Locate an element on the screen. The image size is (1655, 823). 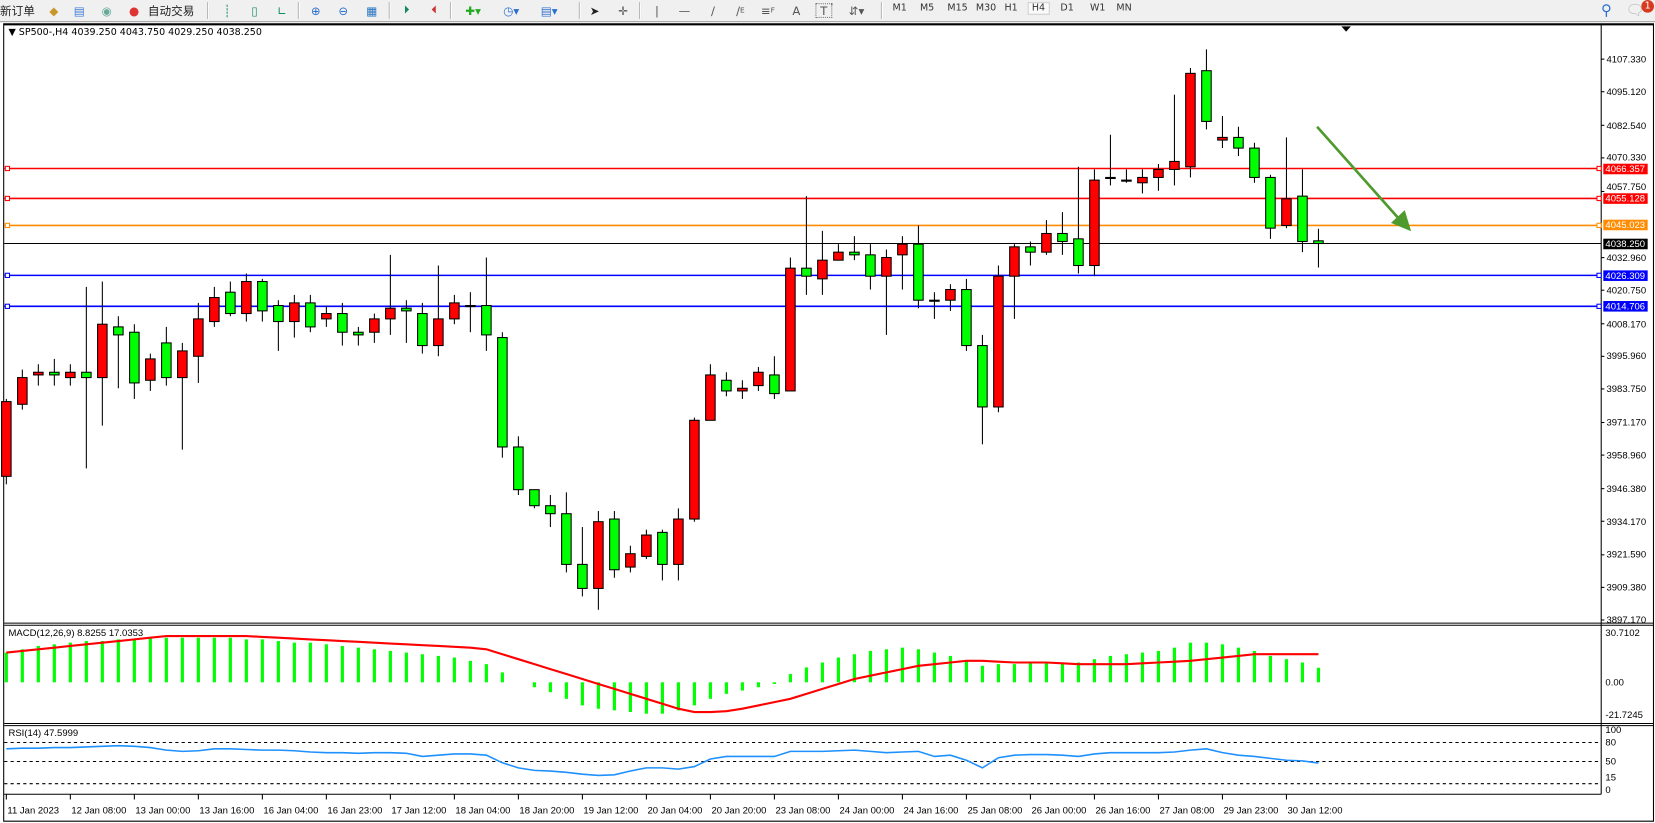
text-tool-icon: A is located at coordinates (796, 10).